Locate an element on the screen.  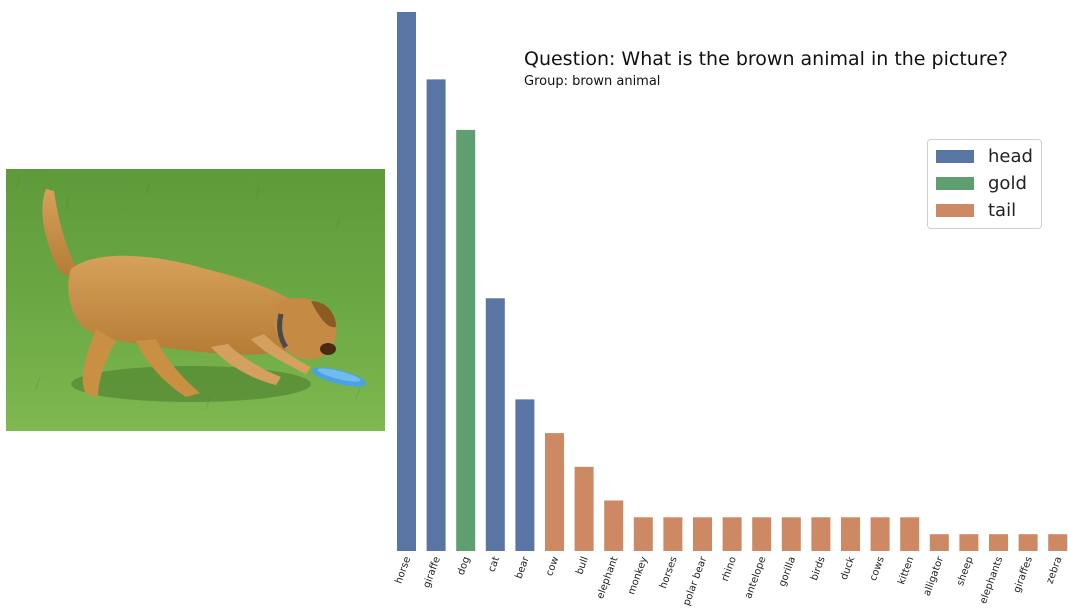
bar-cow is located at coordinates (554, 492).